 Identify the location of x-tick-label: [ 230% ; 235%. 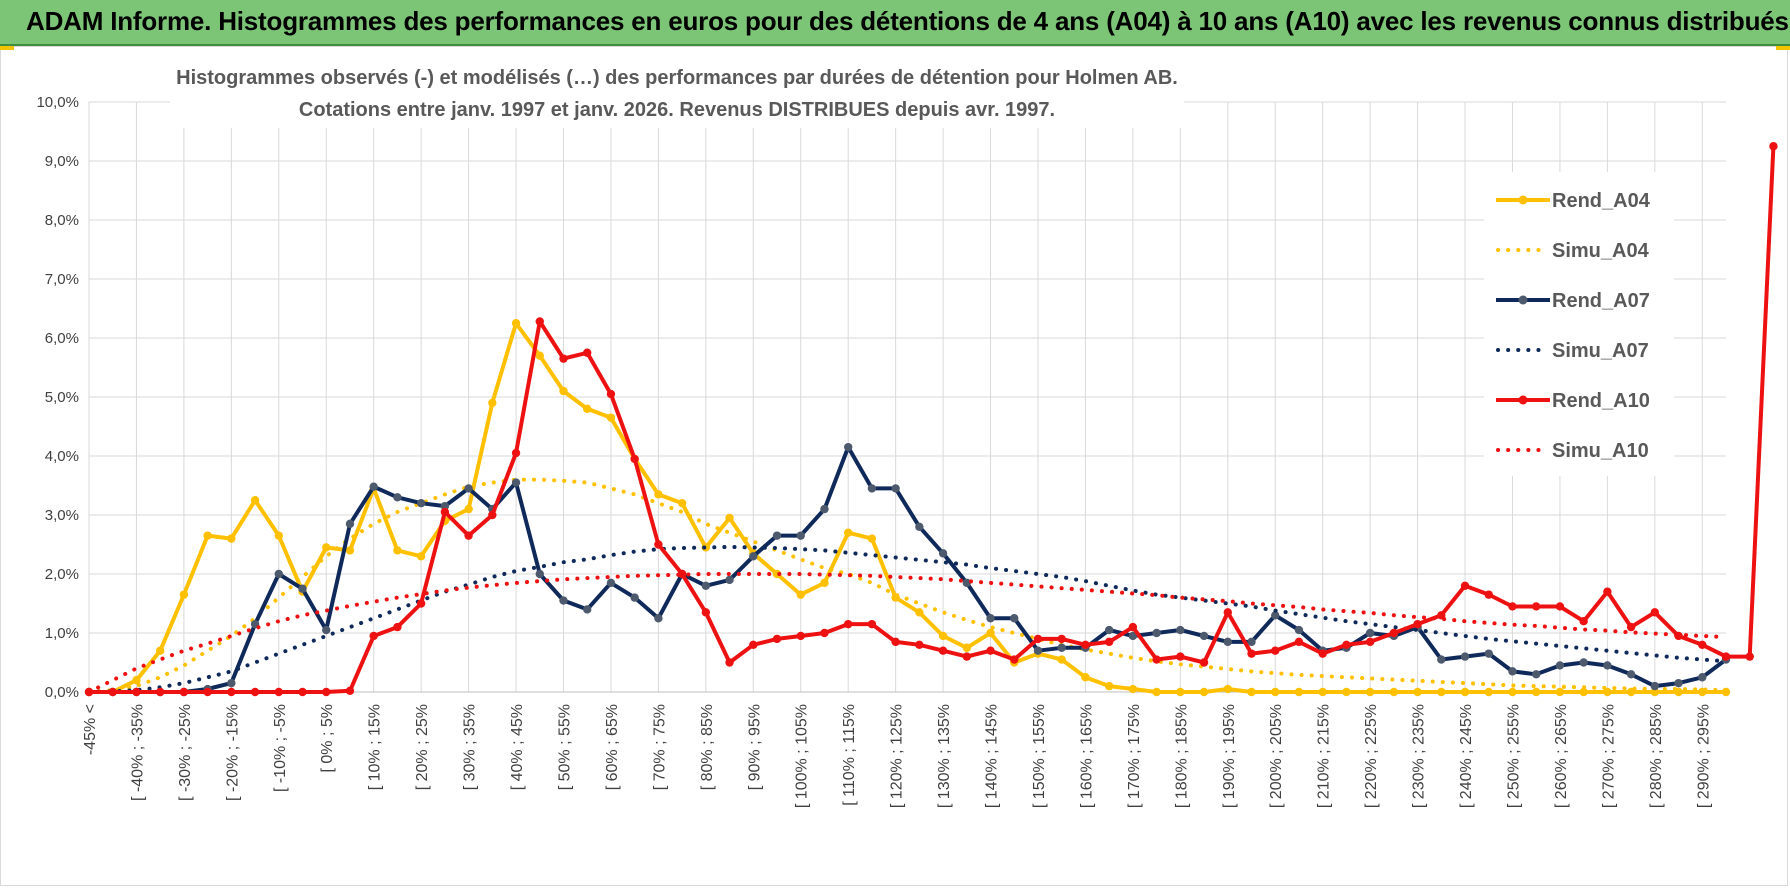
(1419, 756).